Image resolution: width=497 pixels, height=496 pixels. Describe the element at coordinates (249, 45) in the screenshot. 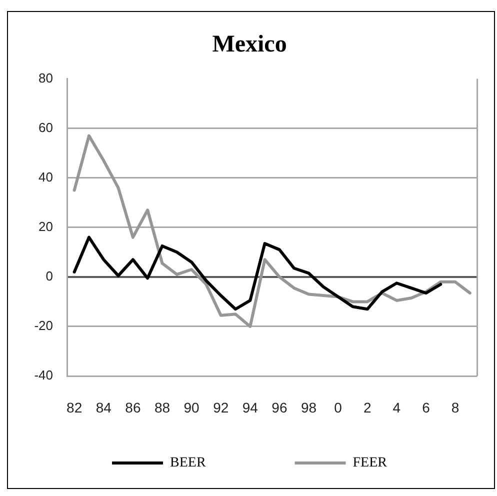

I see `chart-title: Mexico` at that location.